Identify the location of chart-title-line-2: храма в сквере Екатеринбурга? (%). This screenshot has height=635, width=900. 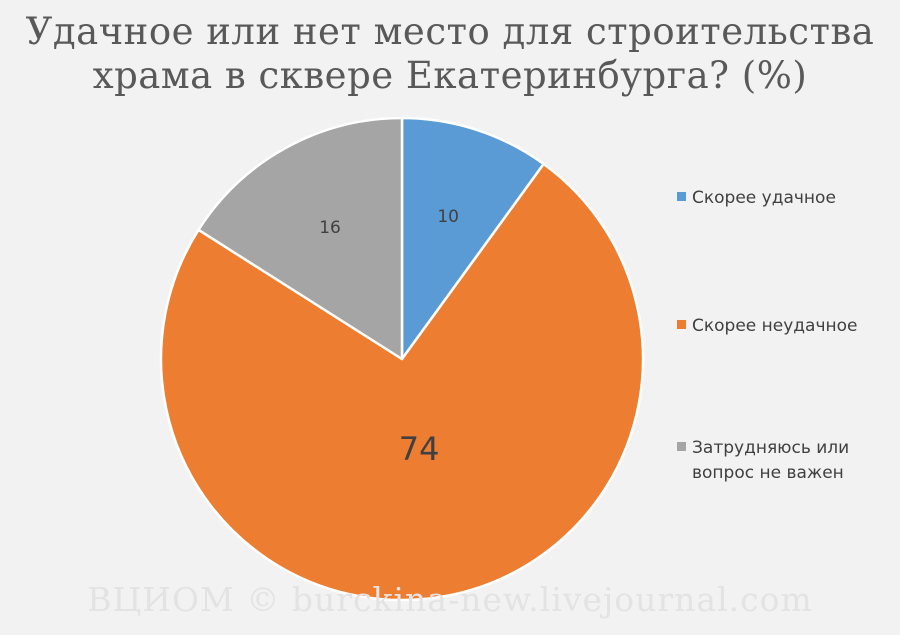
(450, 75).